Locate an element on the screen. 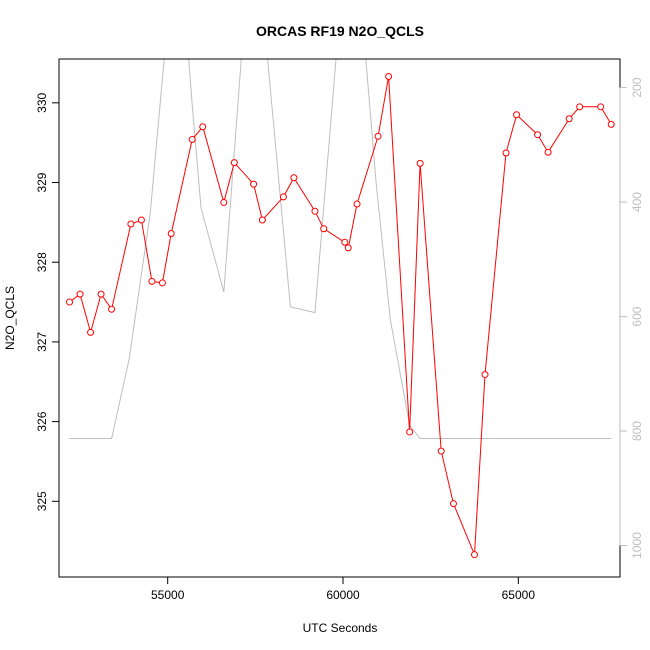 The height and width of the screenshot is (650, 650). y-right-tick-label: 400 is located at coordinates (637, 202).